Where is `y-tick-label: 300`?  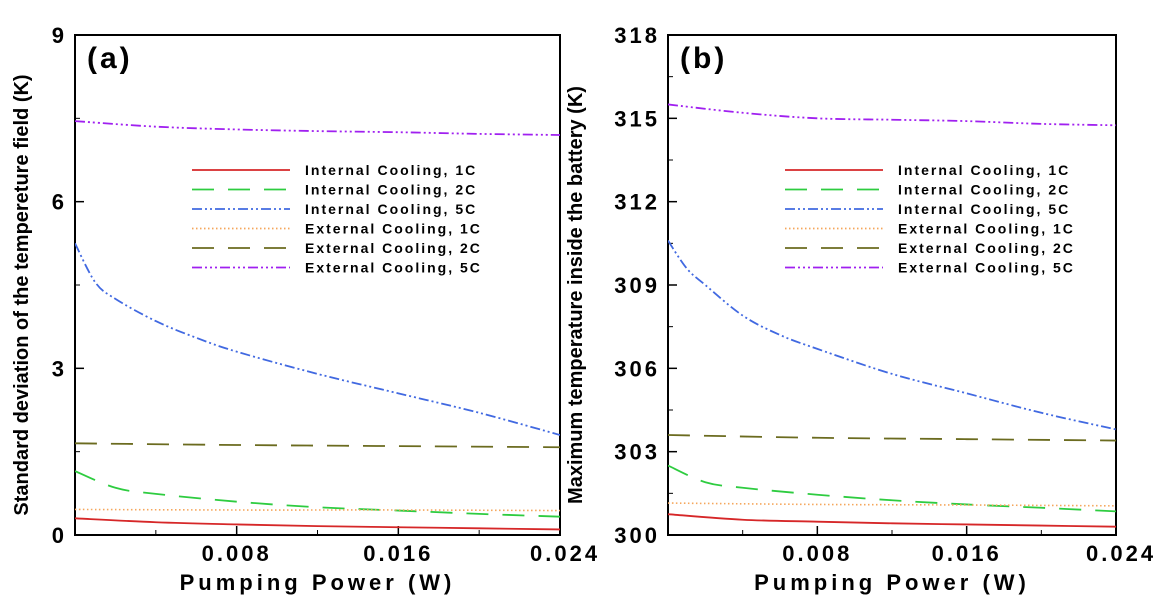 y-tick-label: 300 is located at coordinates (637, 535).